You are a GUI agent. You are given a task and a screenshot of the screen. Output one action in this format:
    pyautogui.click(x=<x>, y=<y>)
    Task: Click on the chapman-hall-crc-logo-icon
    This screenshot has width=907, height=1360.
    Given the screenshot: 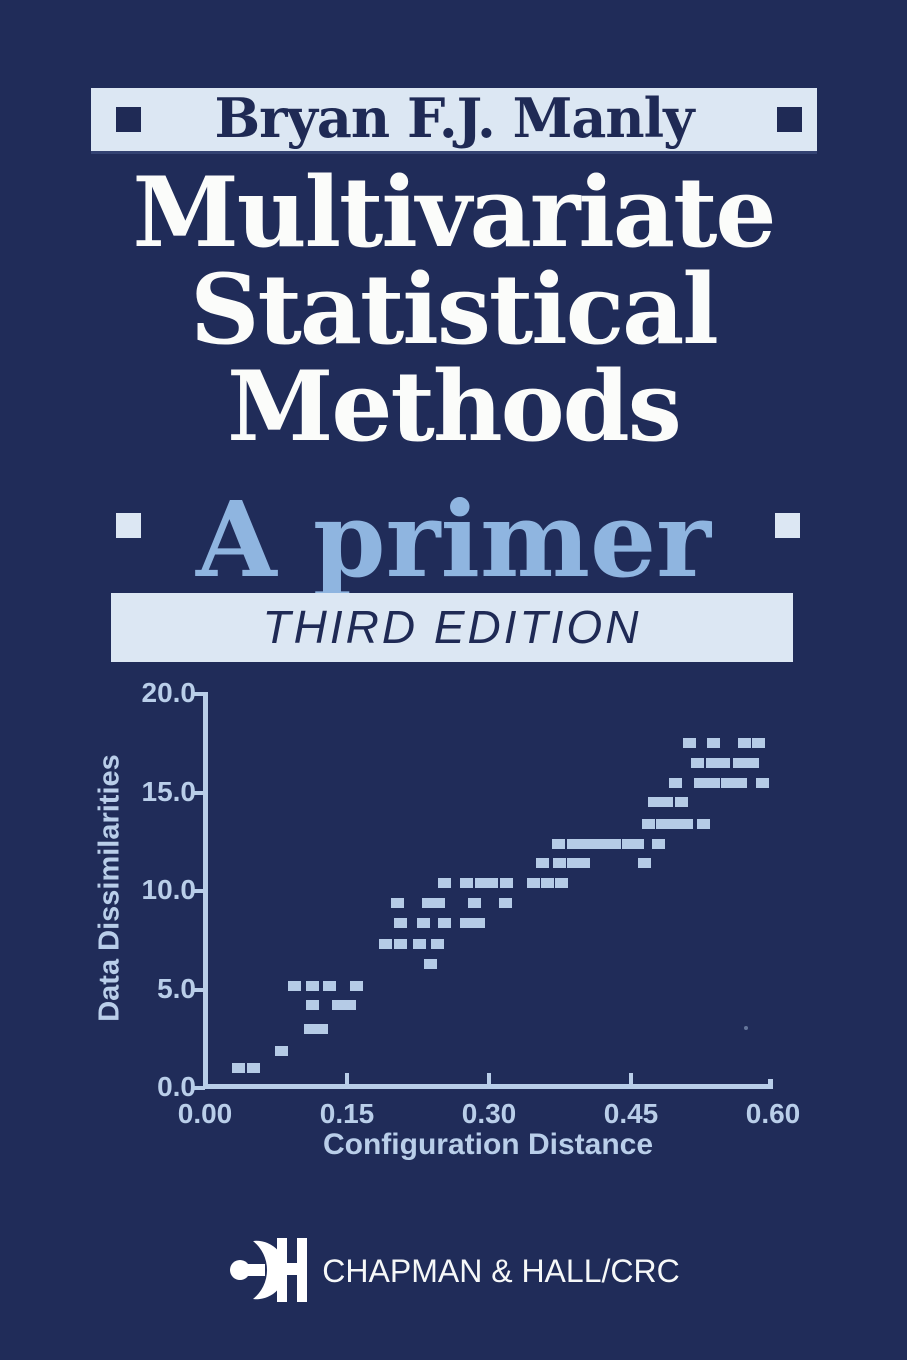 What is the action you would take?
    pyautogui.click(x=269, y=1270)
    